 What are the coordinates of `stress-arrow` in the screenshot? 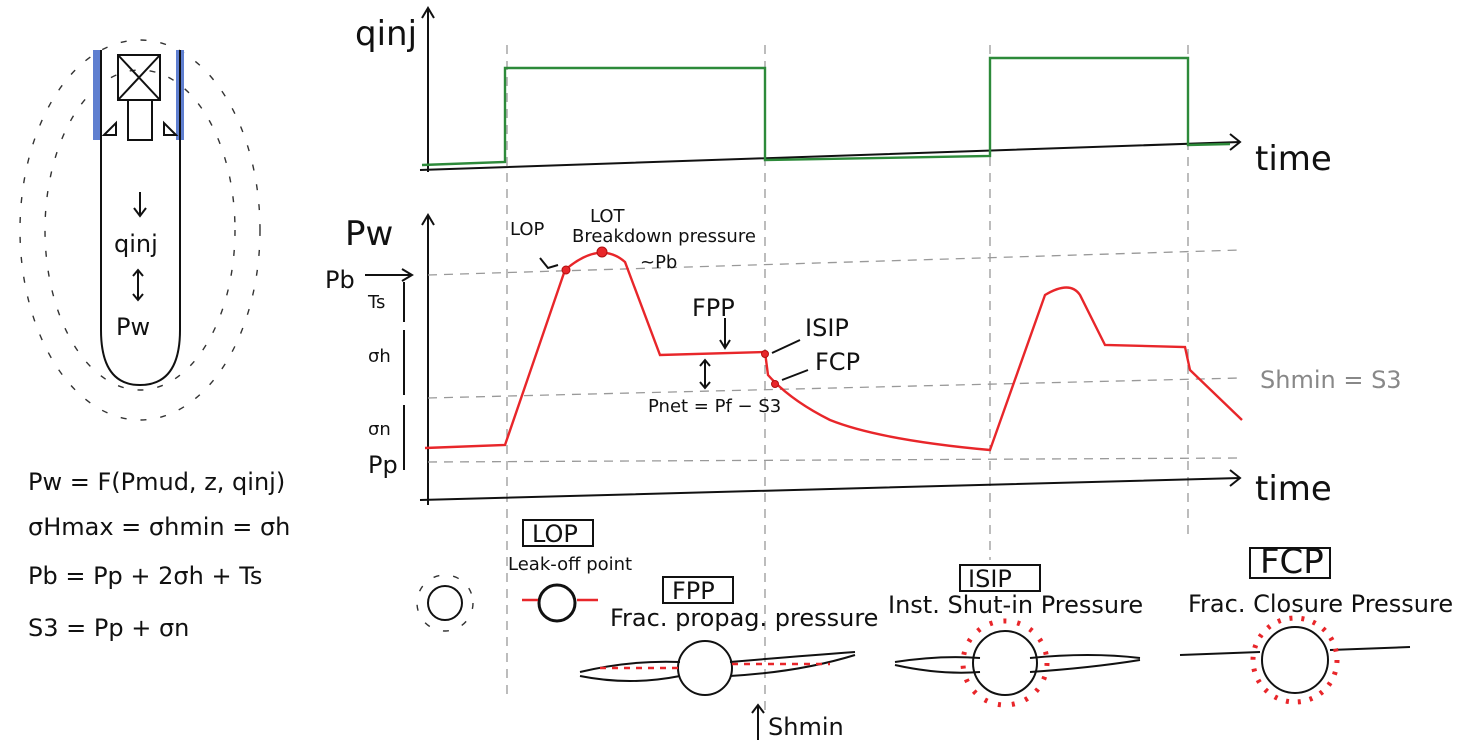 It's located at (758, 721).